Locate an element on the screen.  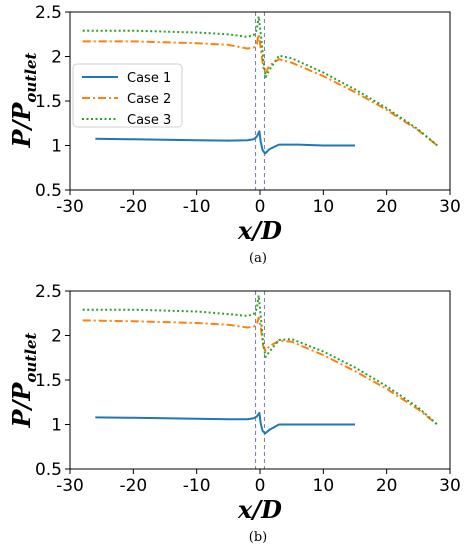
panel-b-y-tick-label: 1 is located at coordinates (56, 426).